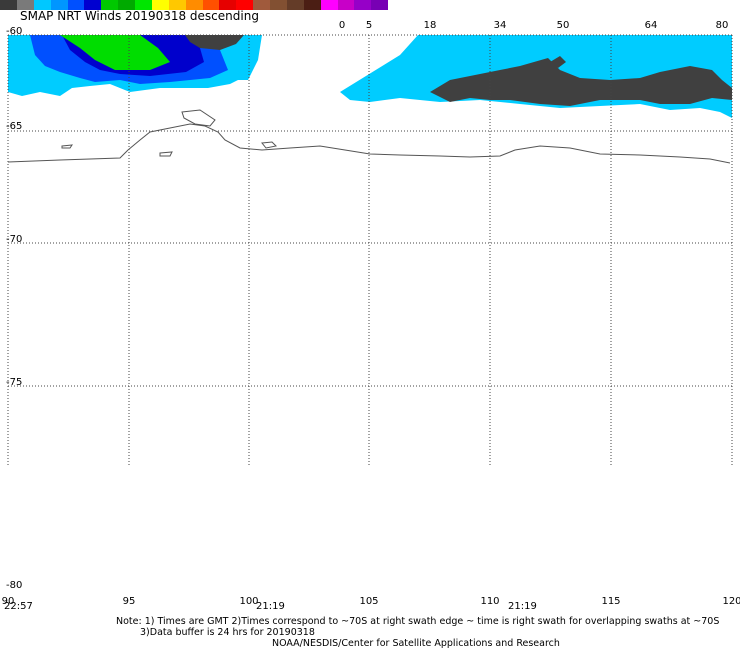 This screenshot has width=740, height=650. I want to click on wind-speed-colorbar, so click(194, 5).